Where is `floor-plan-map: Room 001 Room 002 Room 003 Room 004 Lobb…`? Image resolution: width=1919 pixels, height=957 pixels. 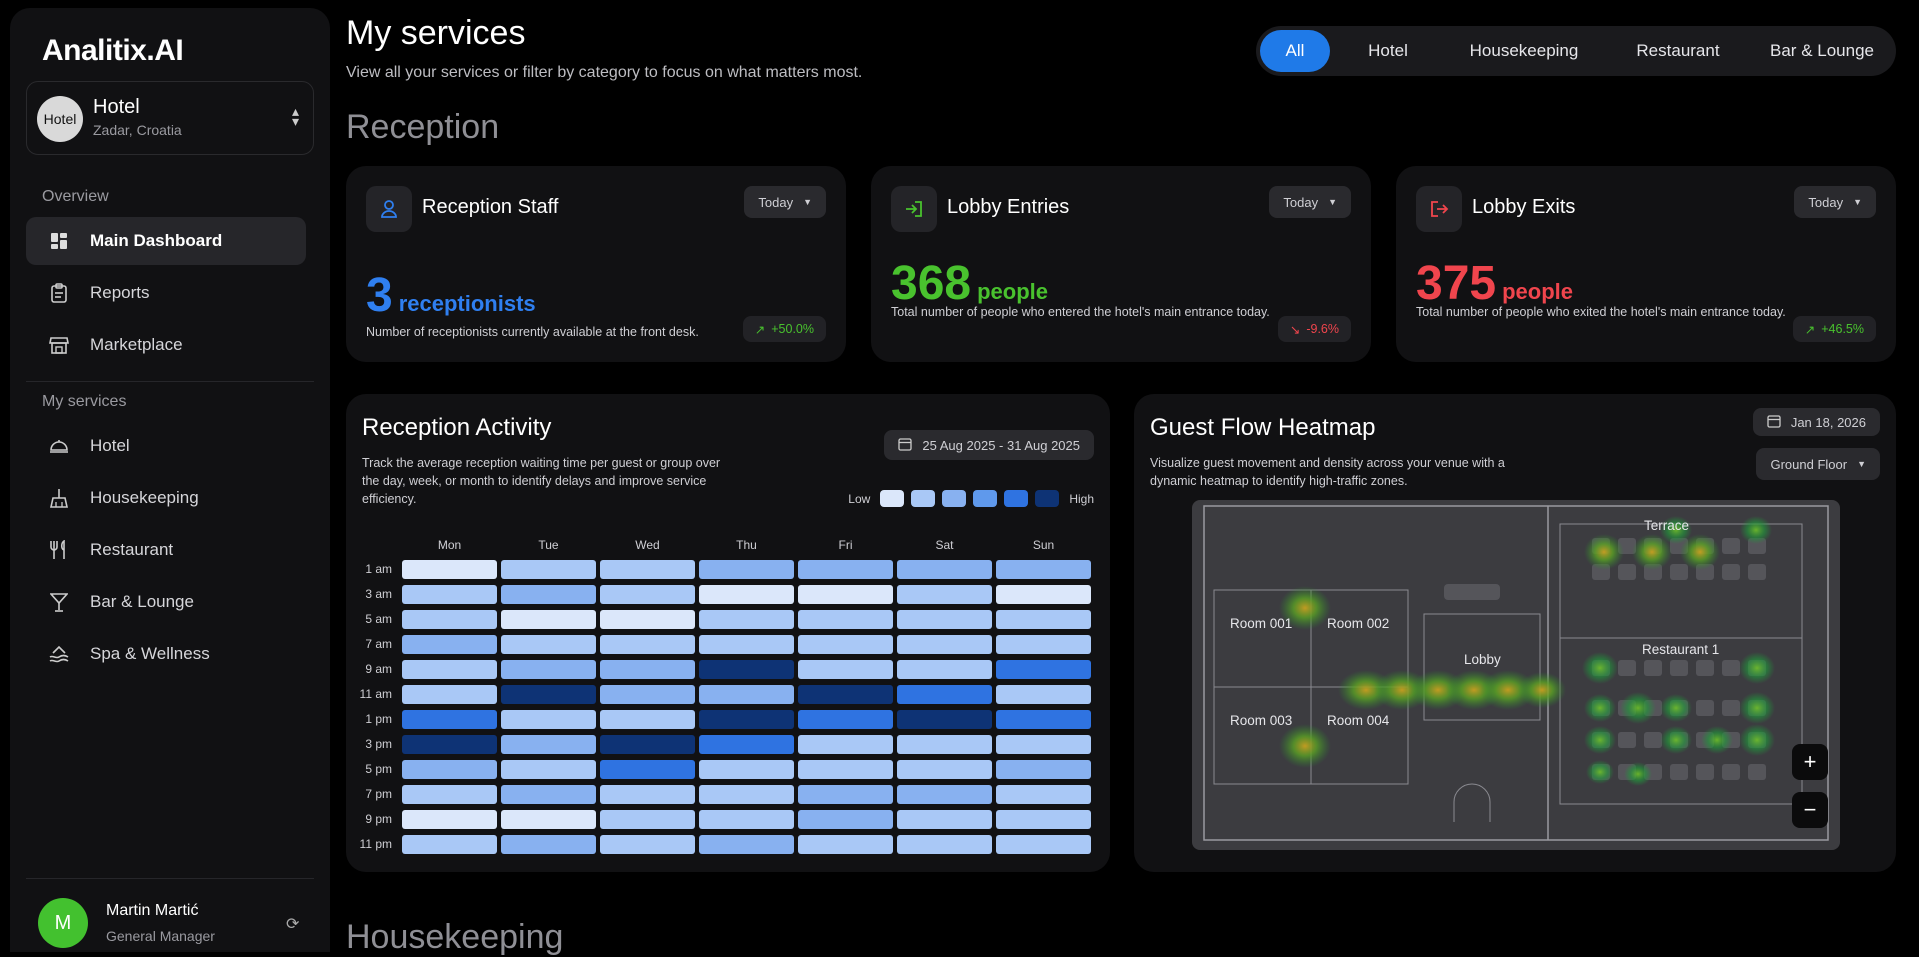
floor-plan-map: Room 001 Room 002 Room 003 Room 004 Lobb… is located at coordinates (1516, 675).